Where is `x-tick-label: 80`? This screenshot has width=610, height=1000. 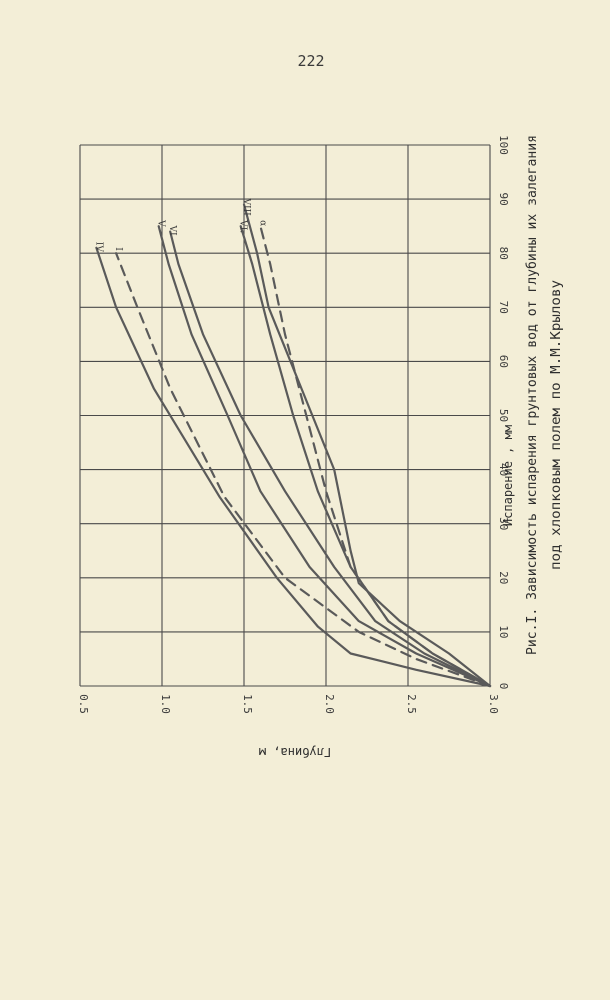
x-tick-label: 80 is located at coordinates (503, 253).